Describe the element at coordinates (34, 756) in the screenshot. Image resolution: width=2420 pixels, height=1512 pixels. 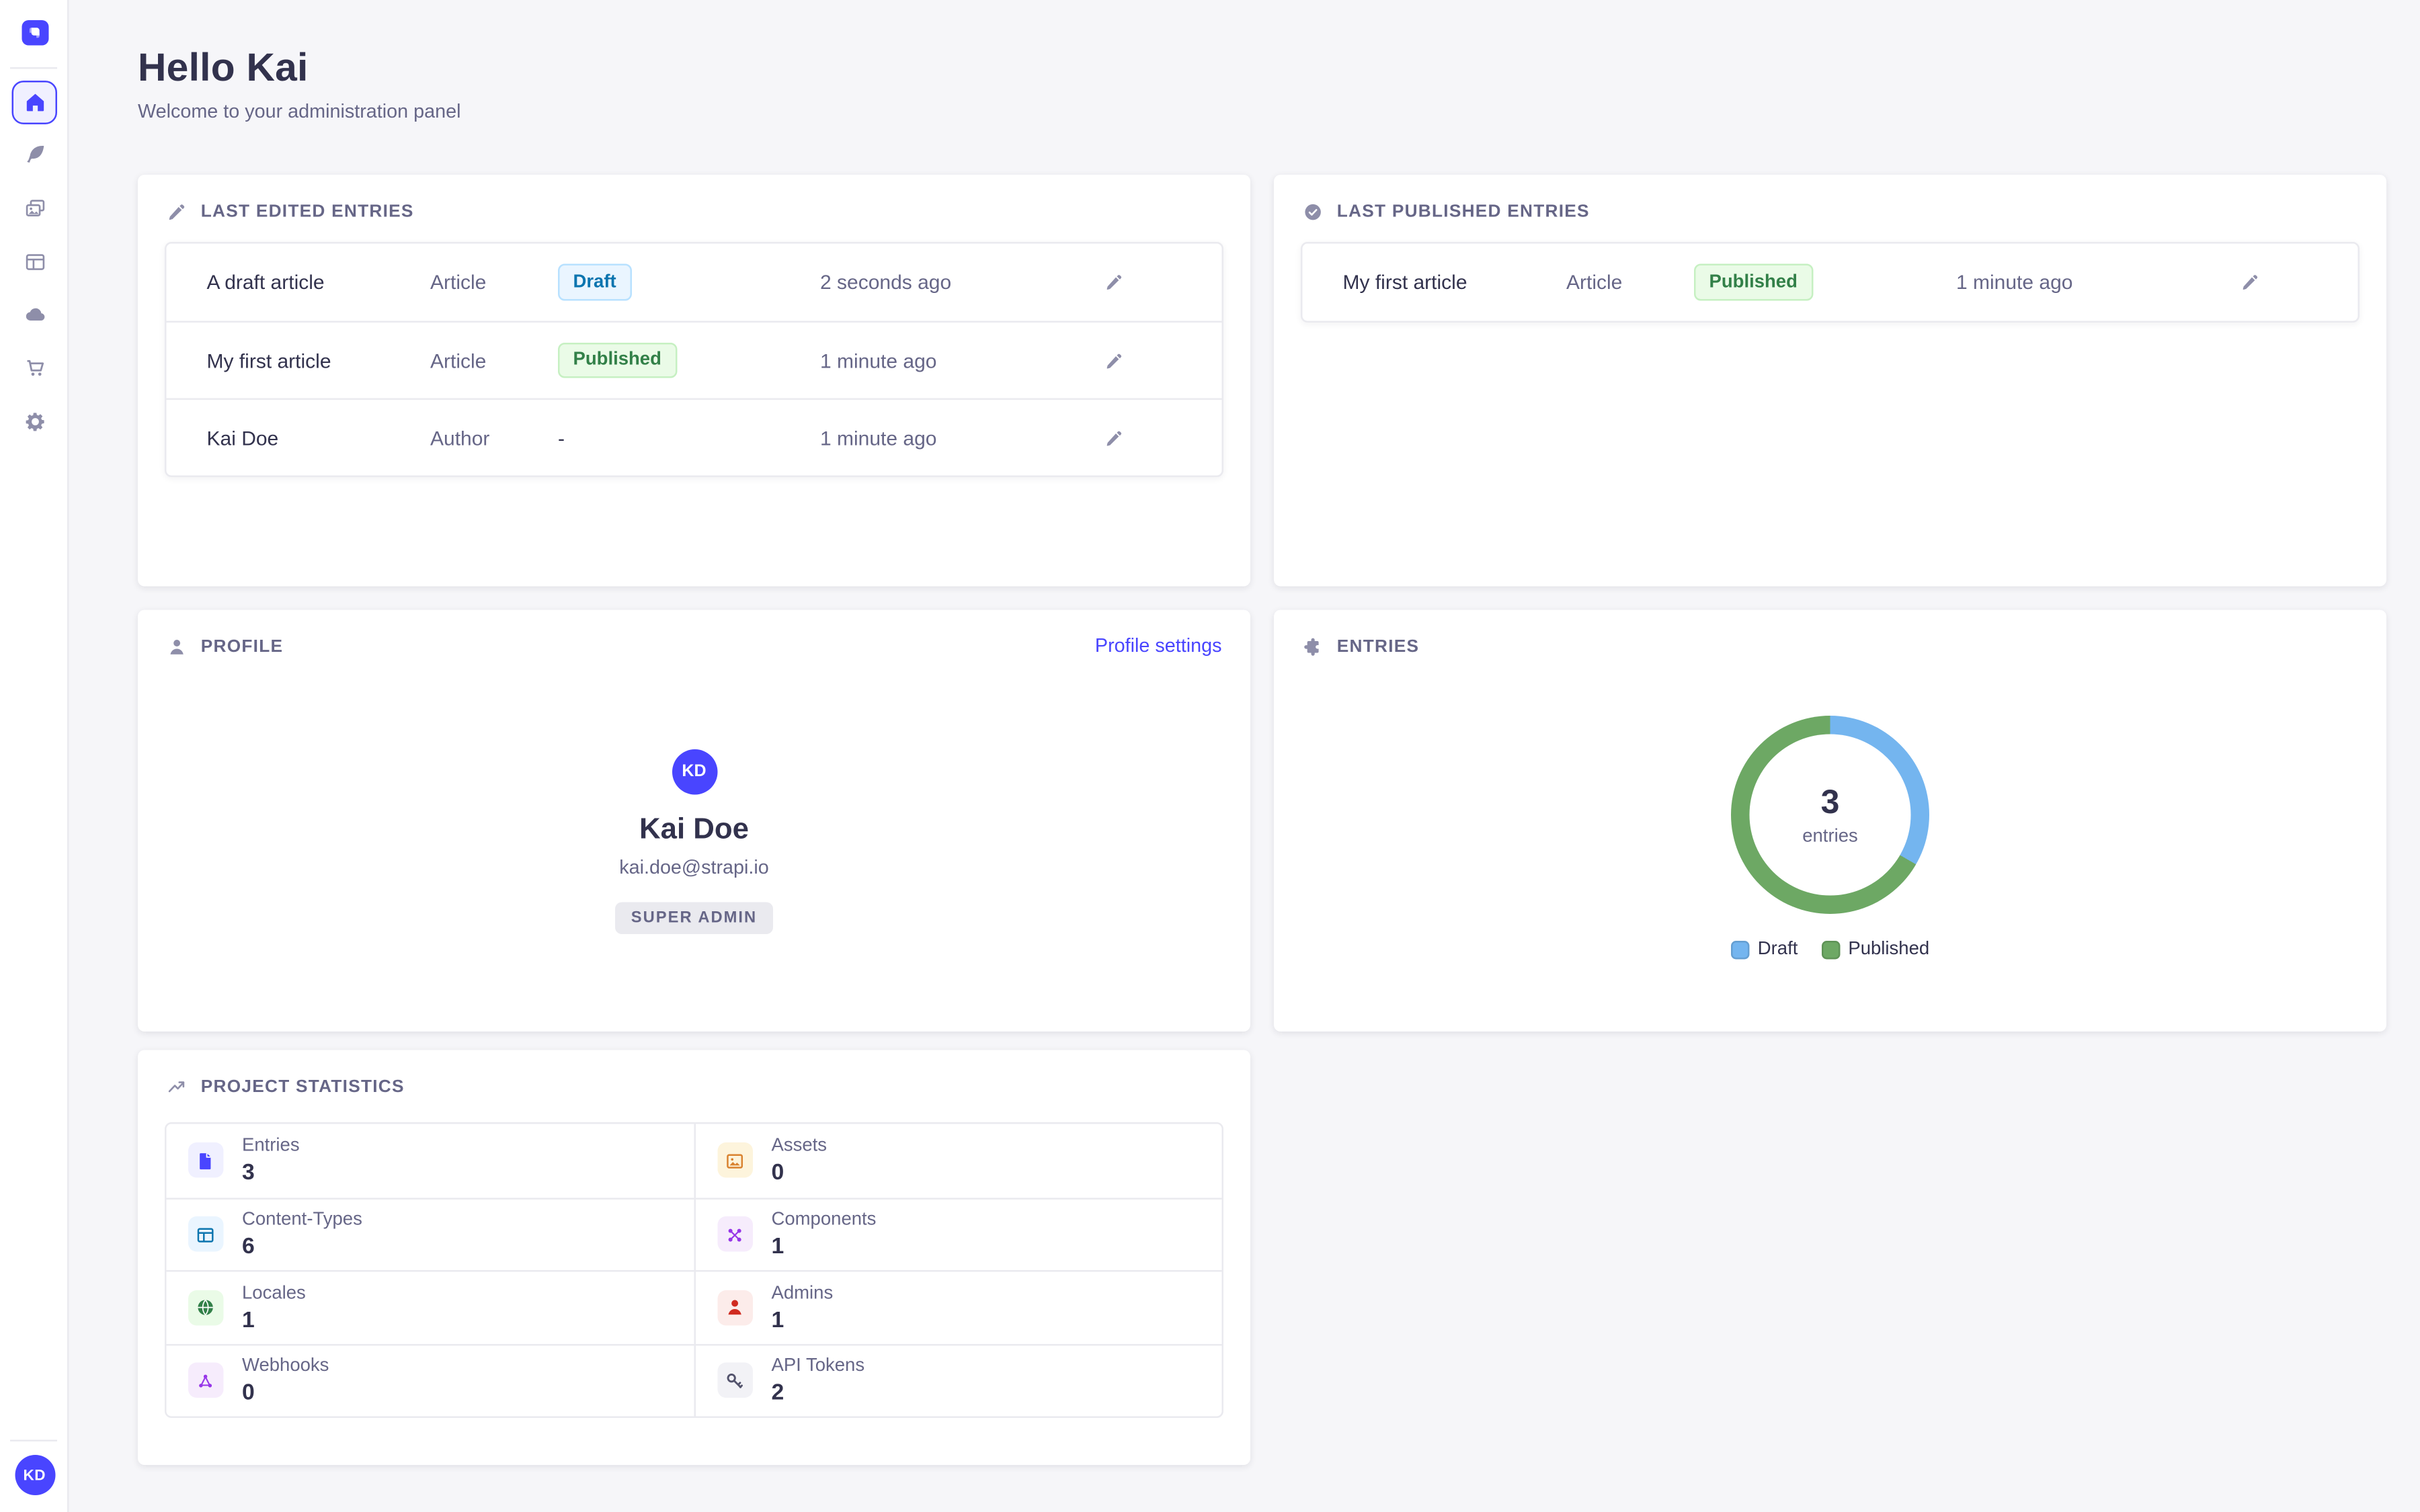
I see `sidebar: KD` at that location.